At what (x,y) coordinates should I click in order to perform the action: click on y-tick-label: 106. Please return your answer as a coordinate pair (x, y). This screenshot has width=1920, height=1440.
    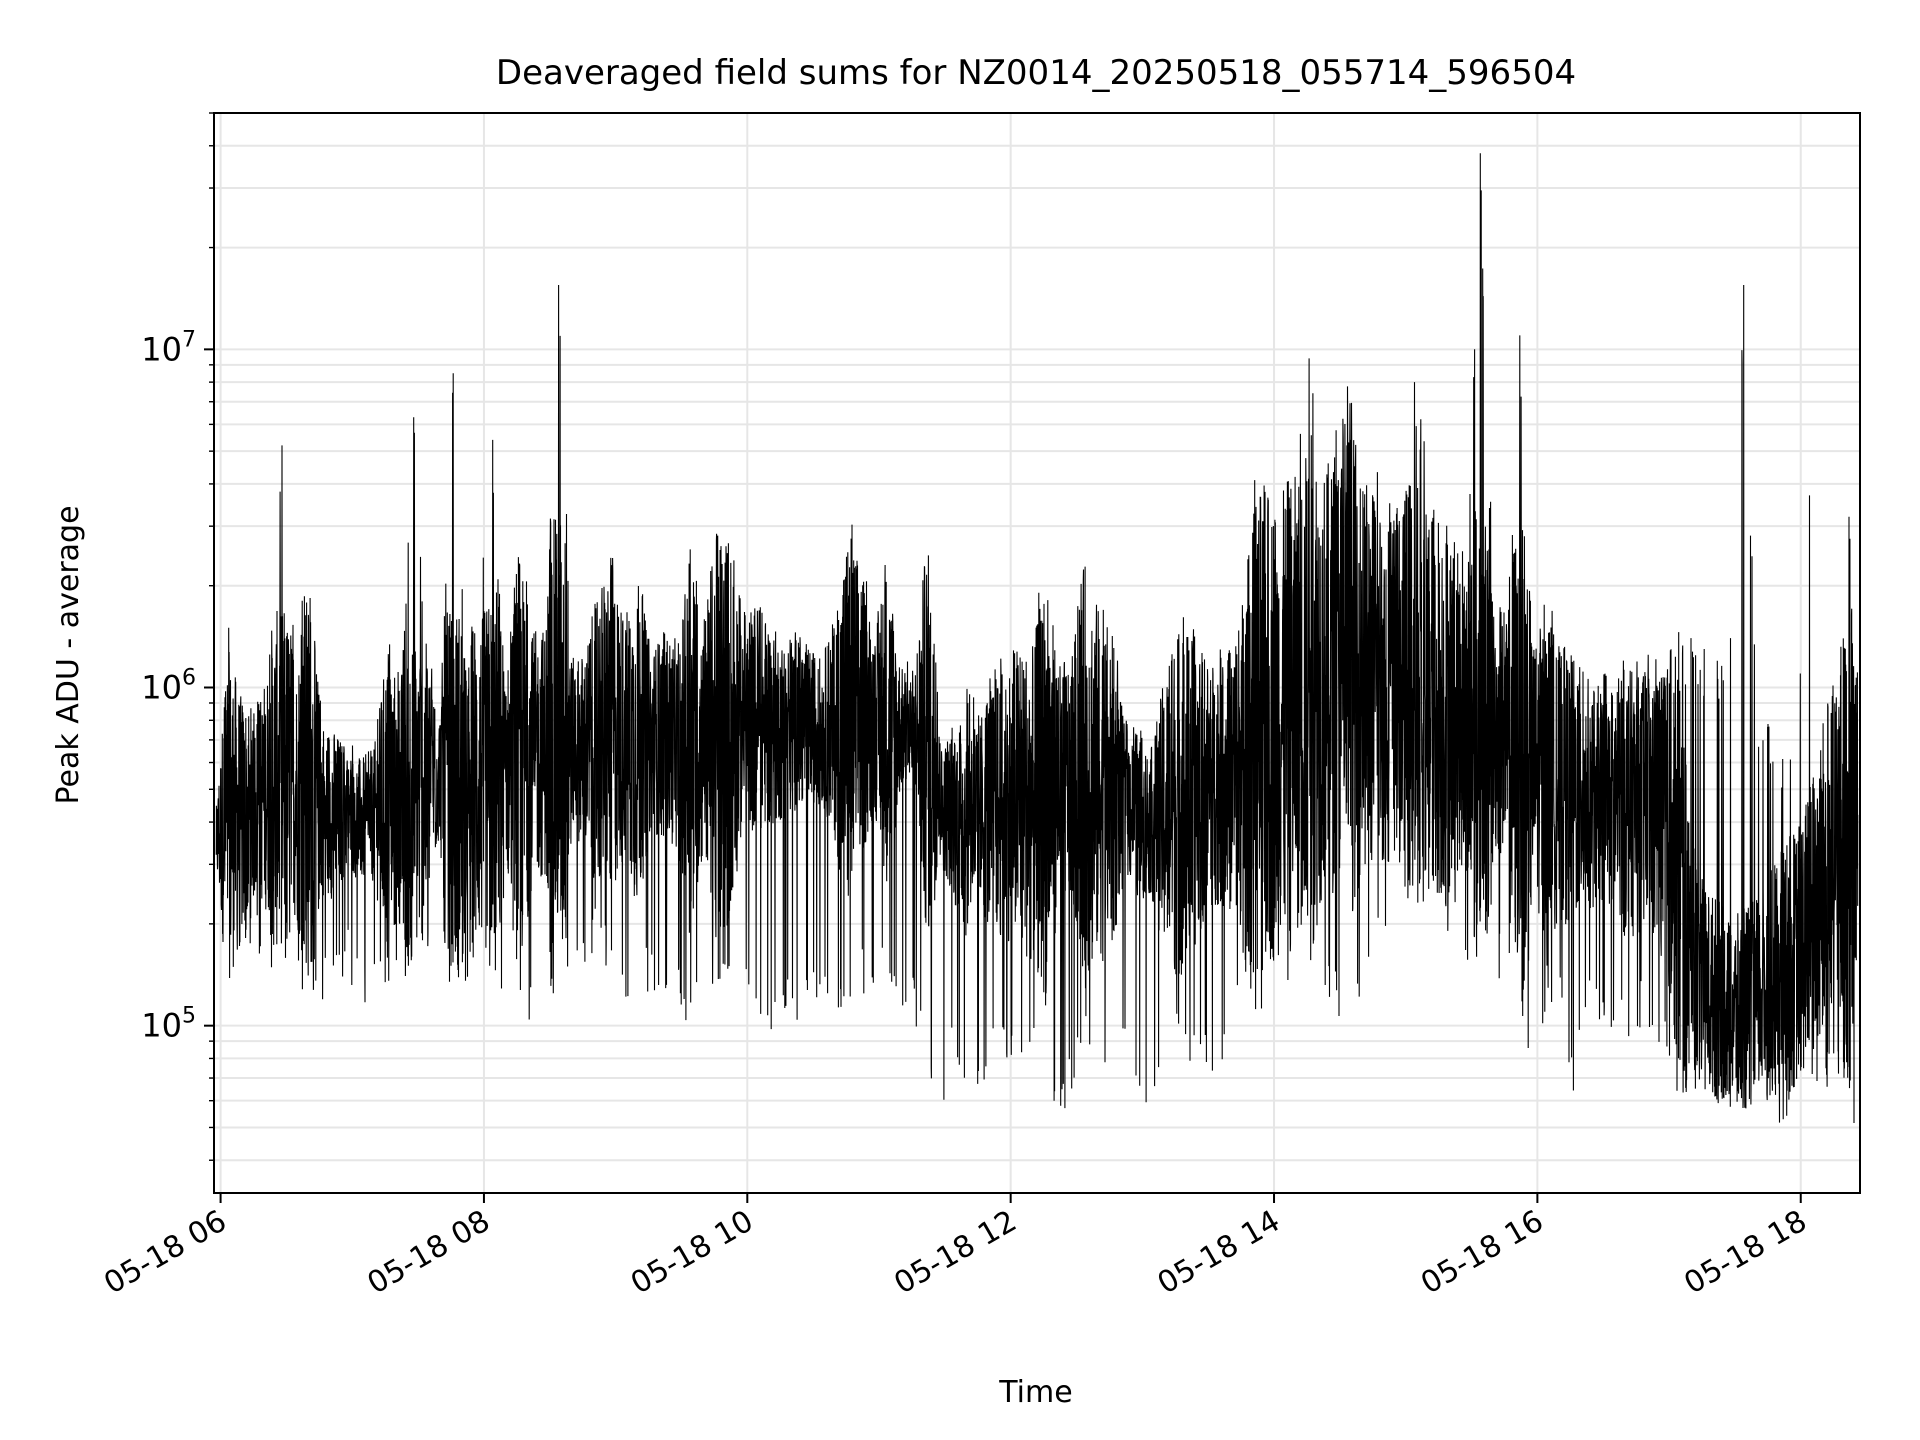
    Looking at the image, I should click on (168, 686).